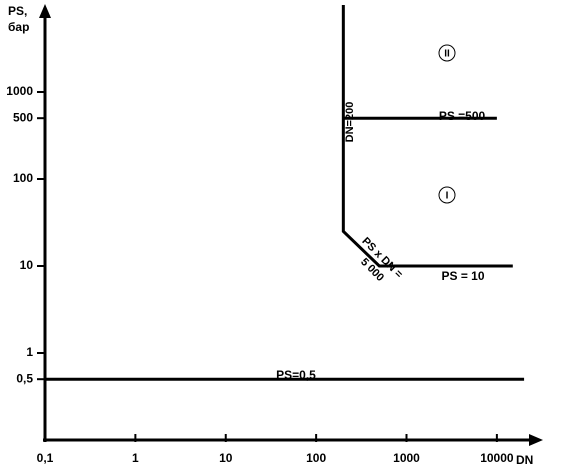 The width and height of the screenshot is (563, 470). Describe the element at coordinates (29, 352) in the screenshot. I see `y-tick-label: 1` at that location.